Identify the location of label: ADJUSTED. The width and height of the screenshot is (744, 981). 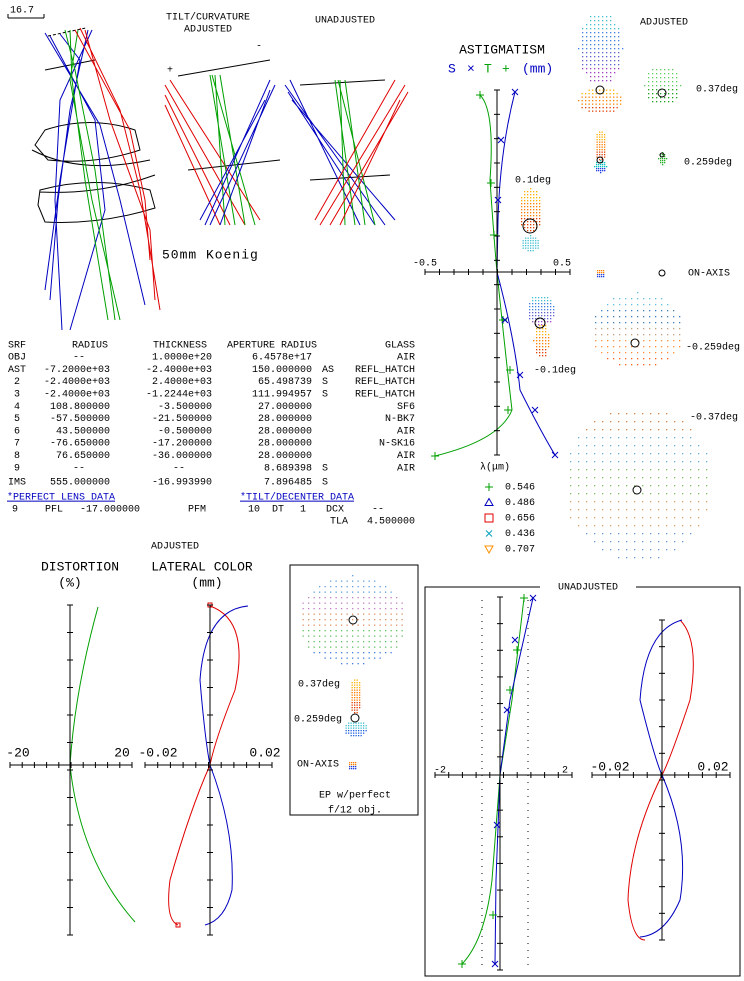
(664, 23).